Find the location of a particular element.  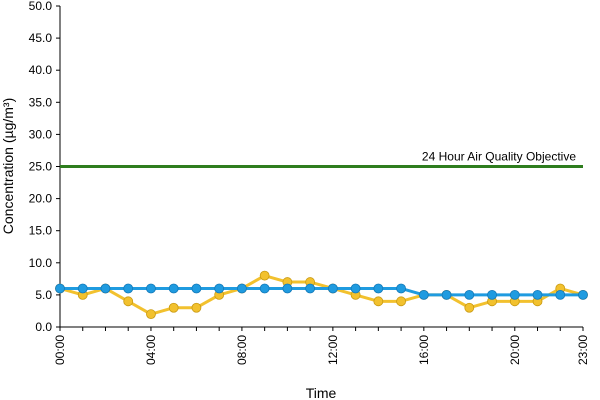

y-tick-label: 0.0 is located at coordinates (43, 327).